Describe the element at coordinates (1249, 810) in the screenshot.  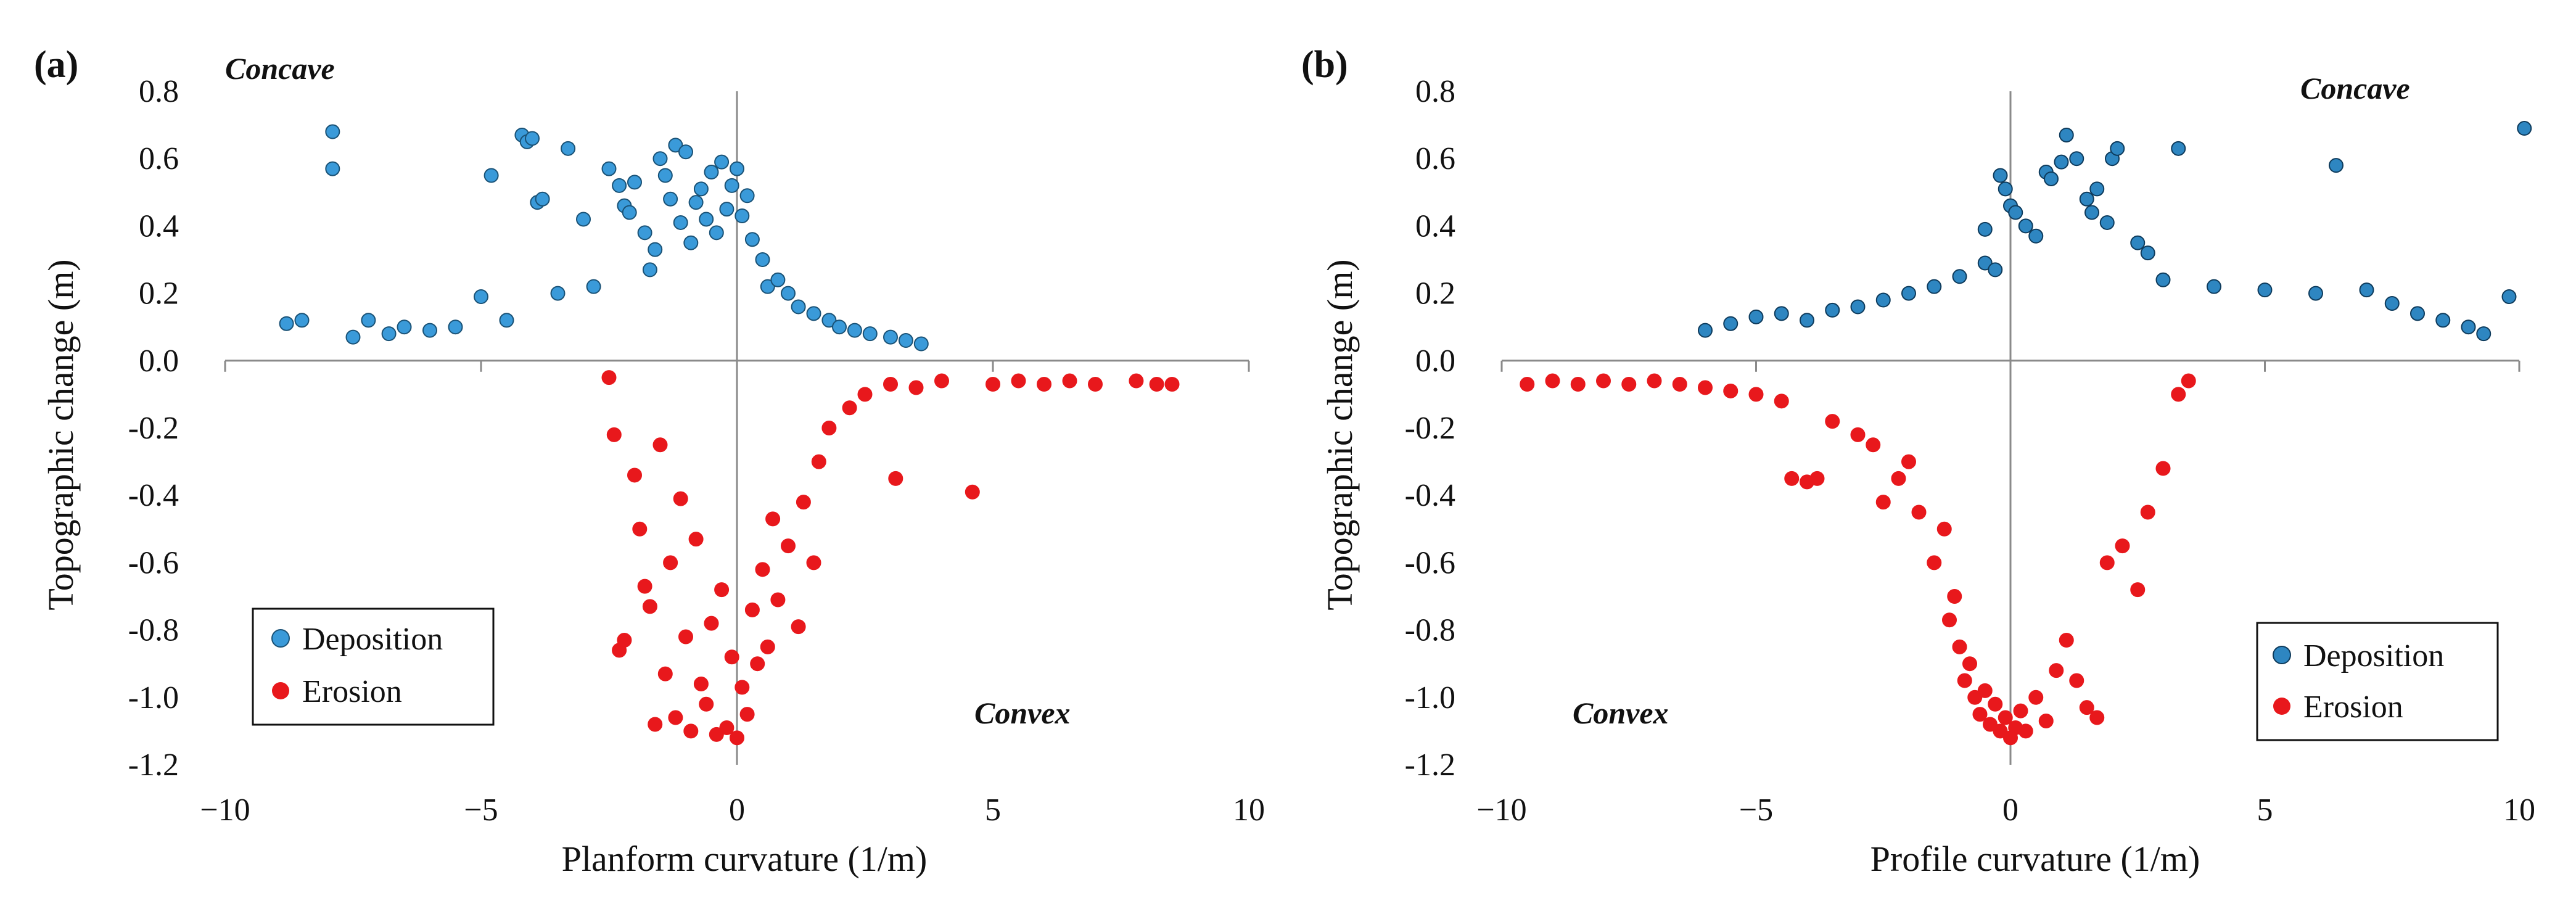
I see `panel-a-x-tick-label: 10` at that location.